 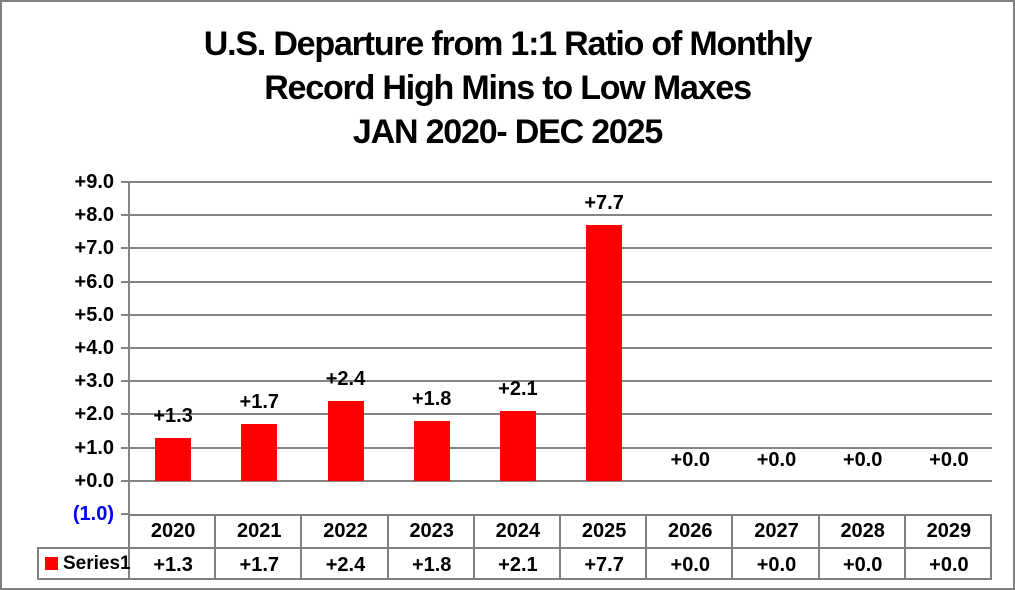 What do you see at coordinates (431, 531) in the screenshot?
I see `table-header-cell: 2023` at bounding box center [431, 531].